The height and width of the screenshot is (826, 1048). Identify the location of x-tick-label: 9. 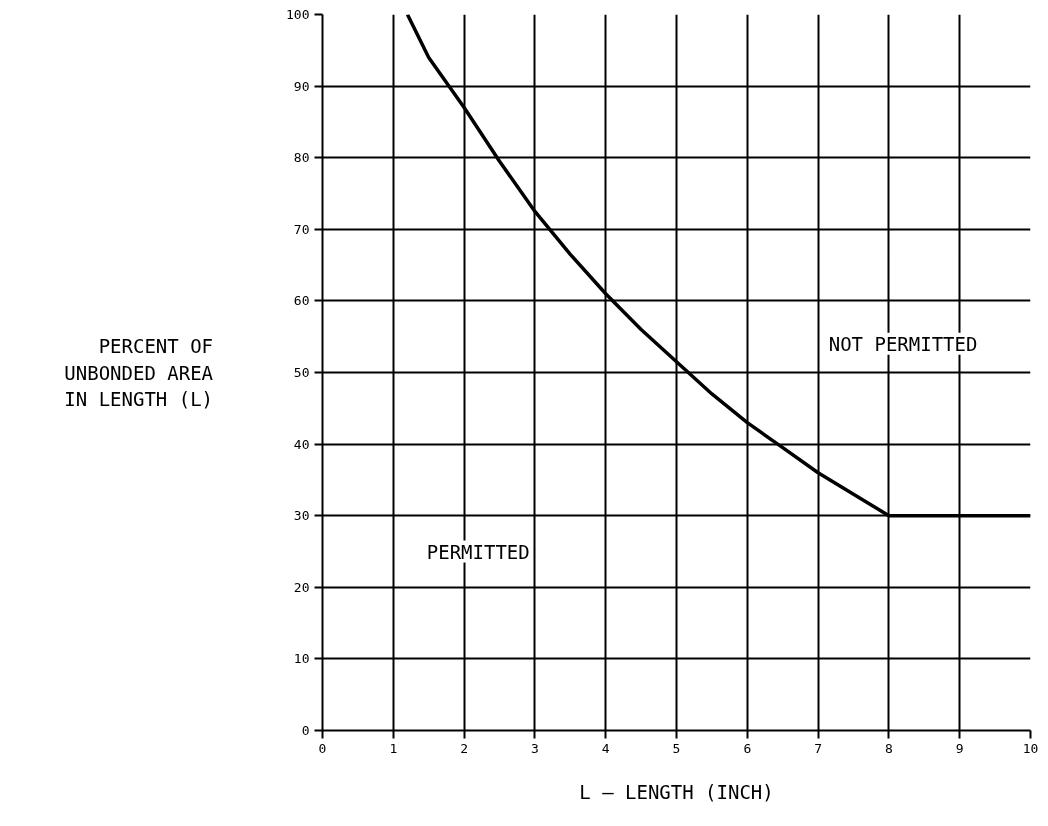
(959, 748).